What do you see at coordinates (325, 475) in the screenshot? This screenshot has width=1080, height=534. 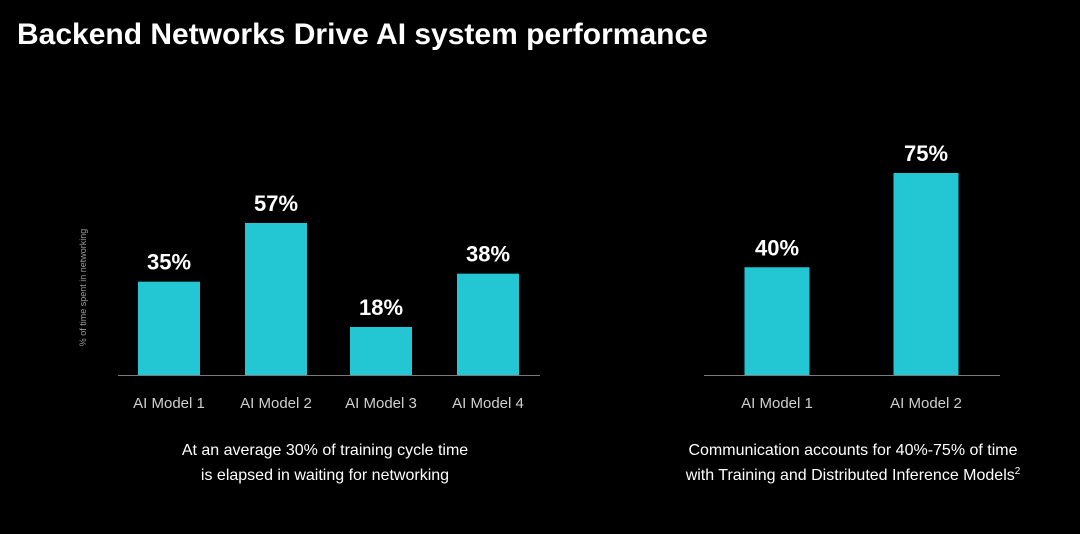 I see `left-caption-line2: is elapsed in waiting for networking` at bounding box center [325, 475].